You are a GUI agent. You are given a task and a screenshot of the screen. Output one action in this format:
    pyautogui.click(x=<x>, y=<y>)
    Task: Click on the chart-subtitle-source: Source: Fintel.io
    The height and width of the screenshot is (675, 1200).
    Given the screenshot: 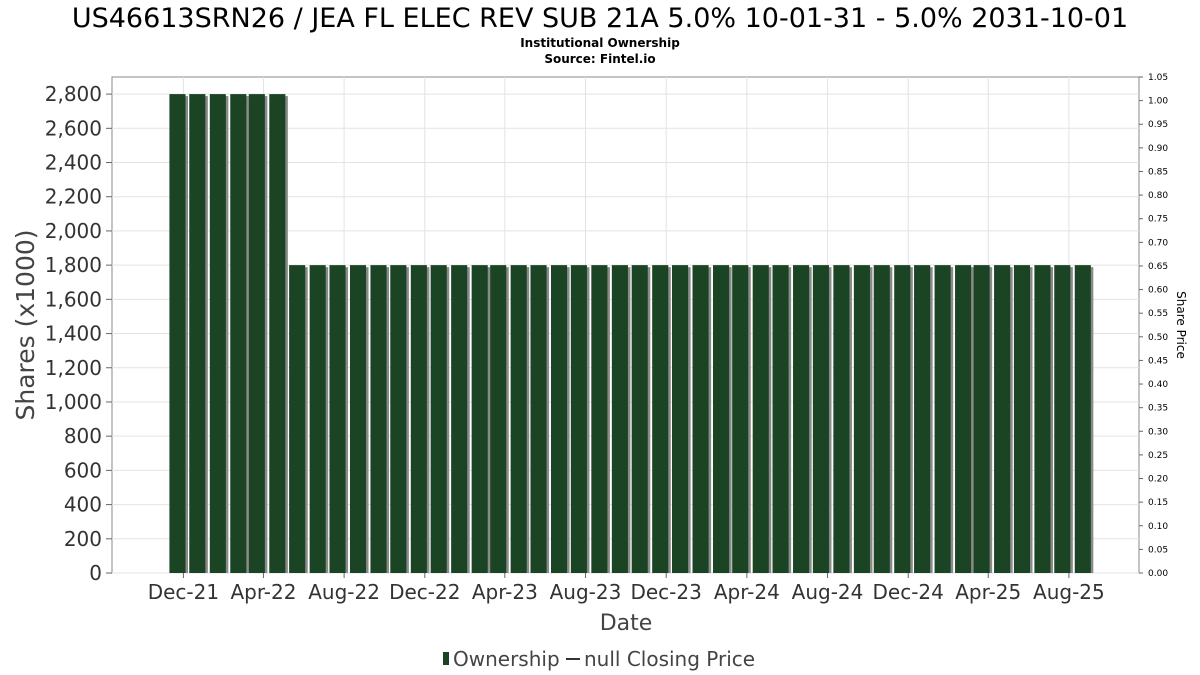 What is the action you would take?
    pyautogui.click(x=599, y=59)
    